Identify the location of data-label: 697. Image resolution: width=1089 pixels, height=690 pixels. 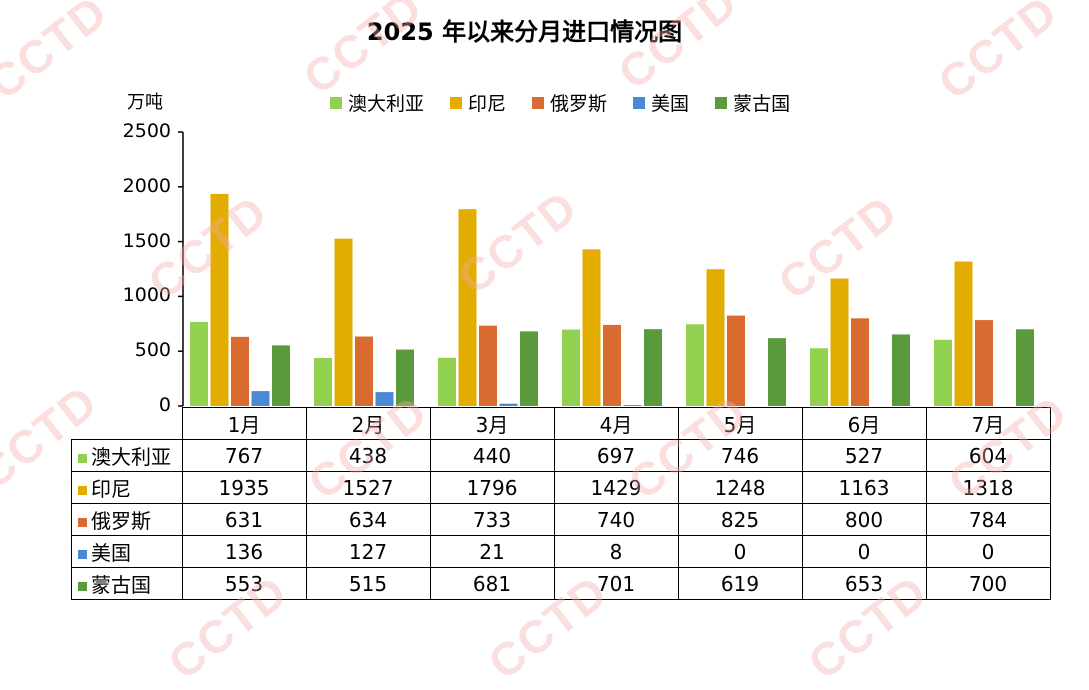
(616, 455).